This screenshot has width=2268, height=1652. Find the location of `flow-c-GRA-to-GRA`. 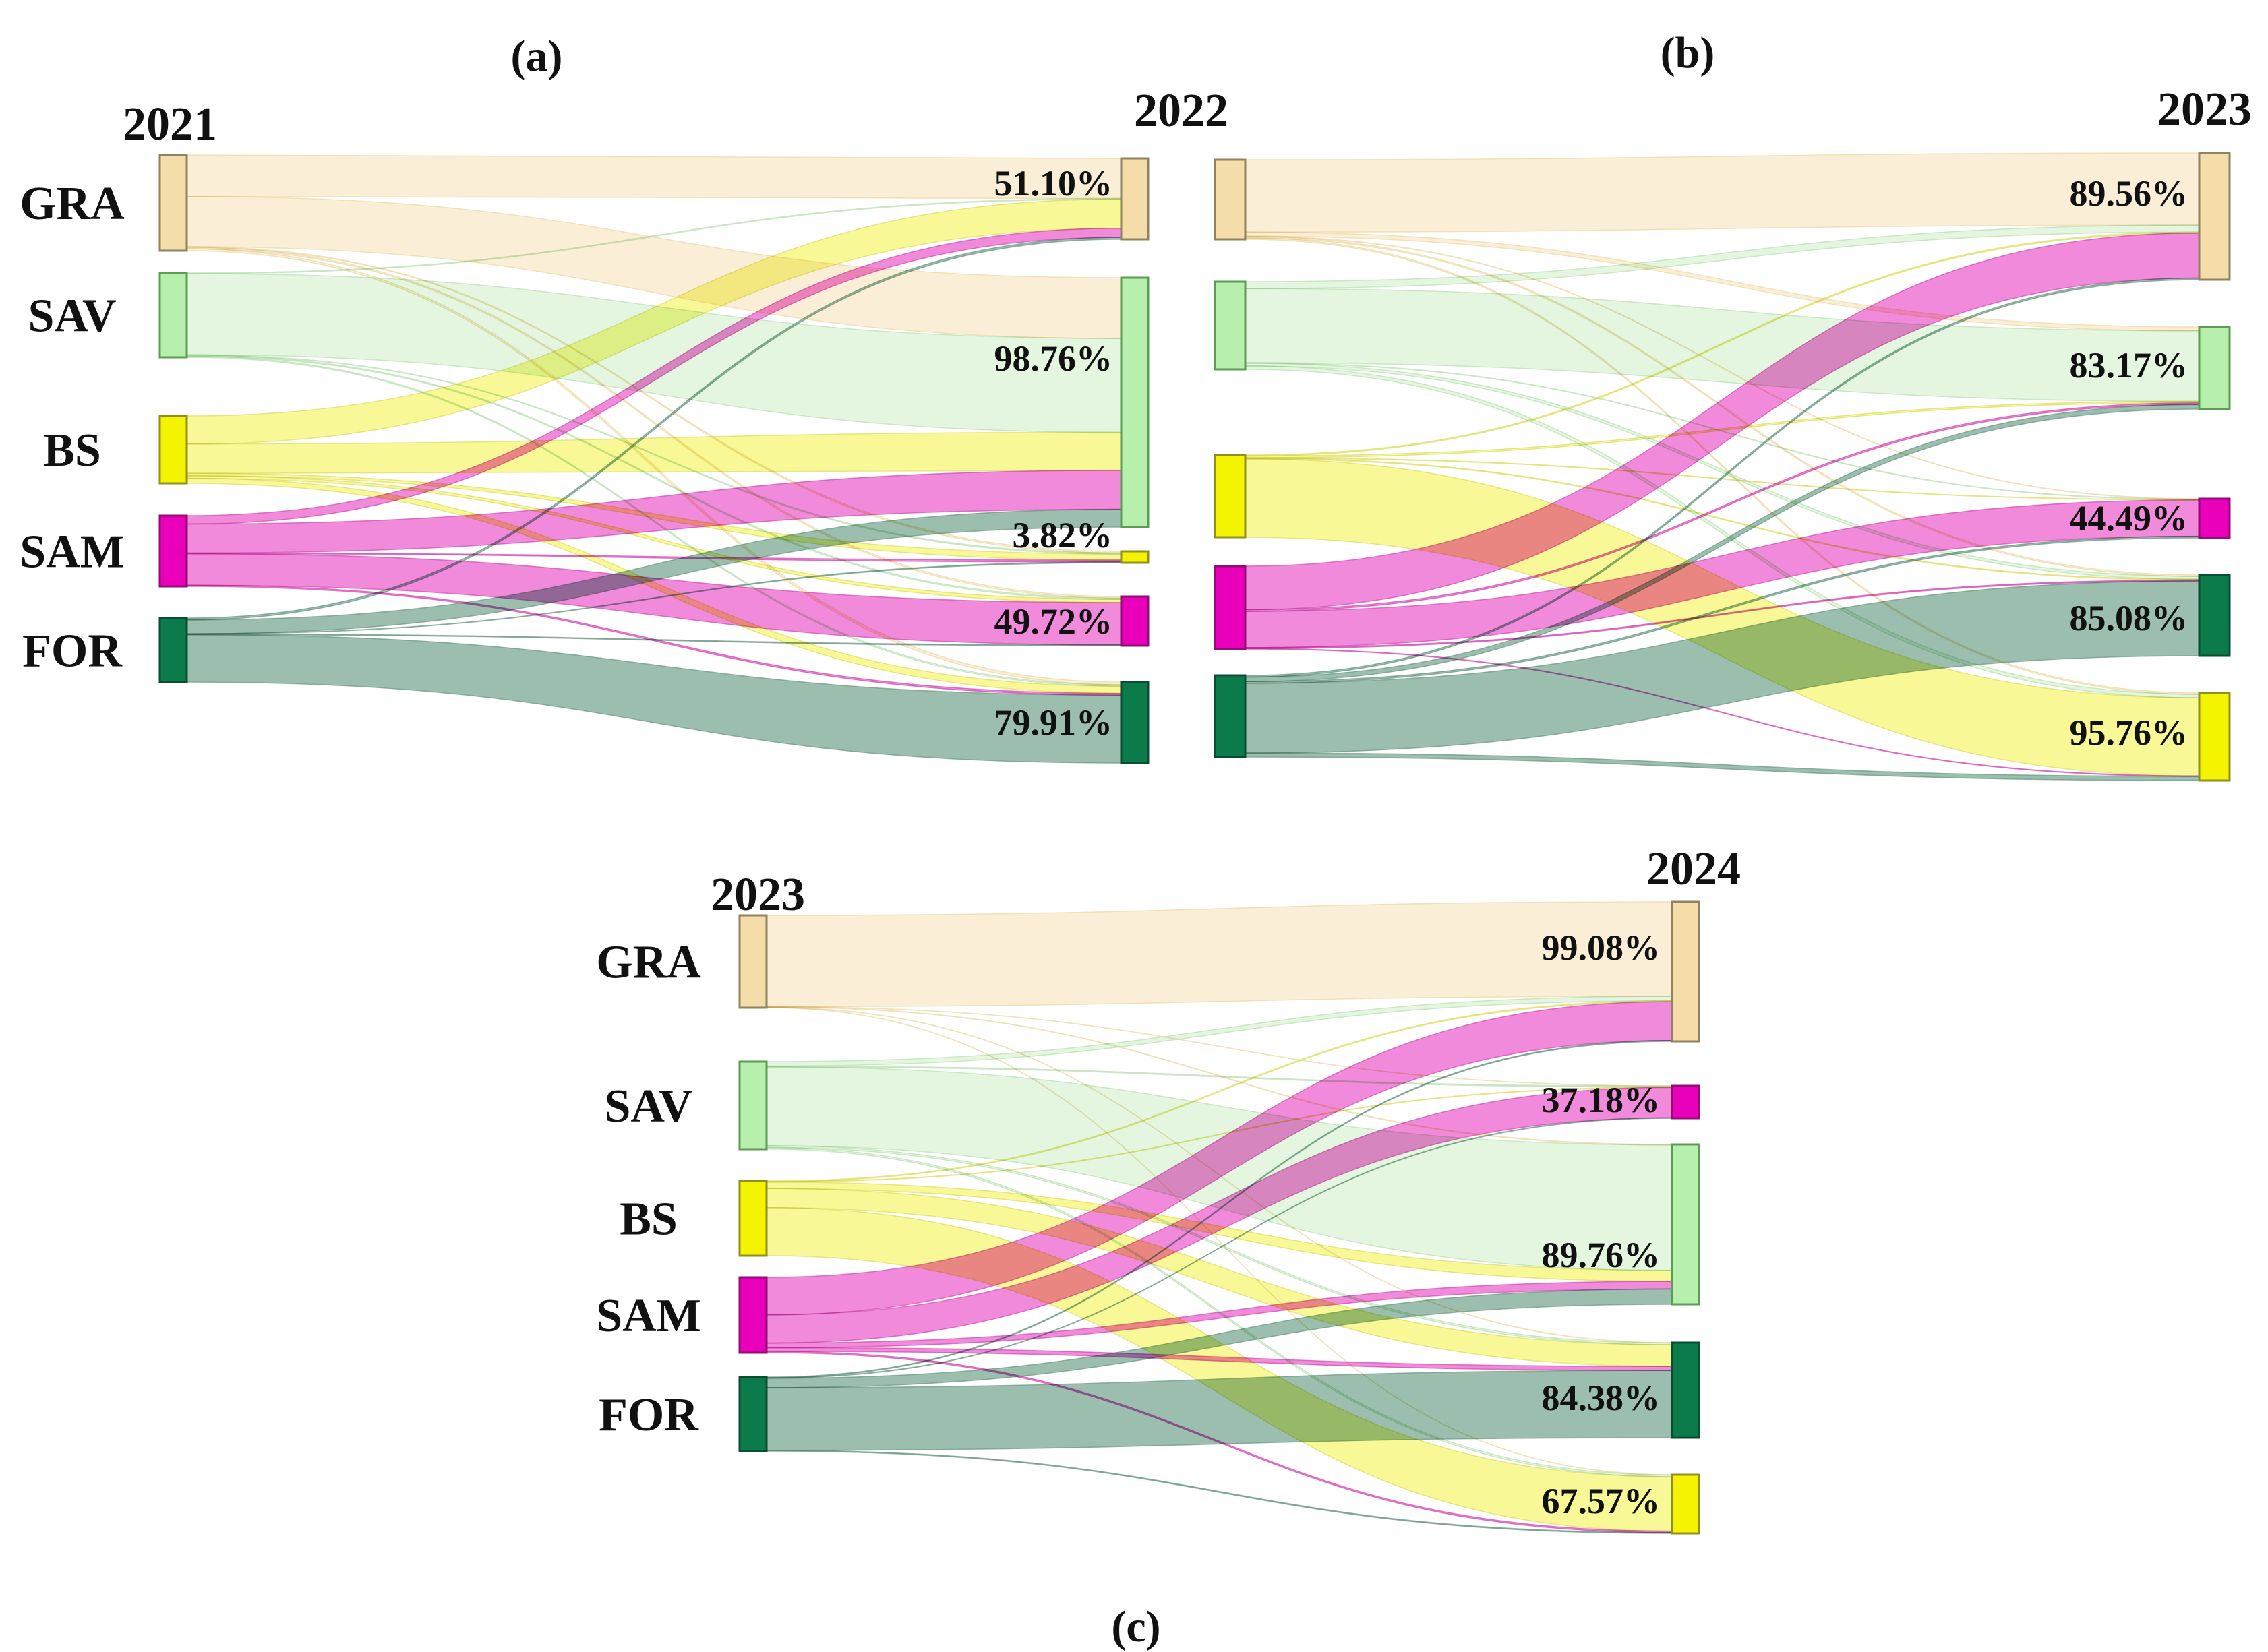

flow-c-GRA-to-GRA is located at coordinates (1219, 955).